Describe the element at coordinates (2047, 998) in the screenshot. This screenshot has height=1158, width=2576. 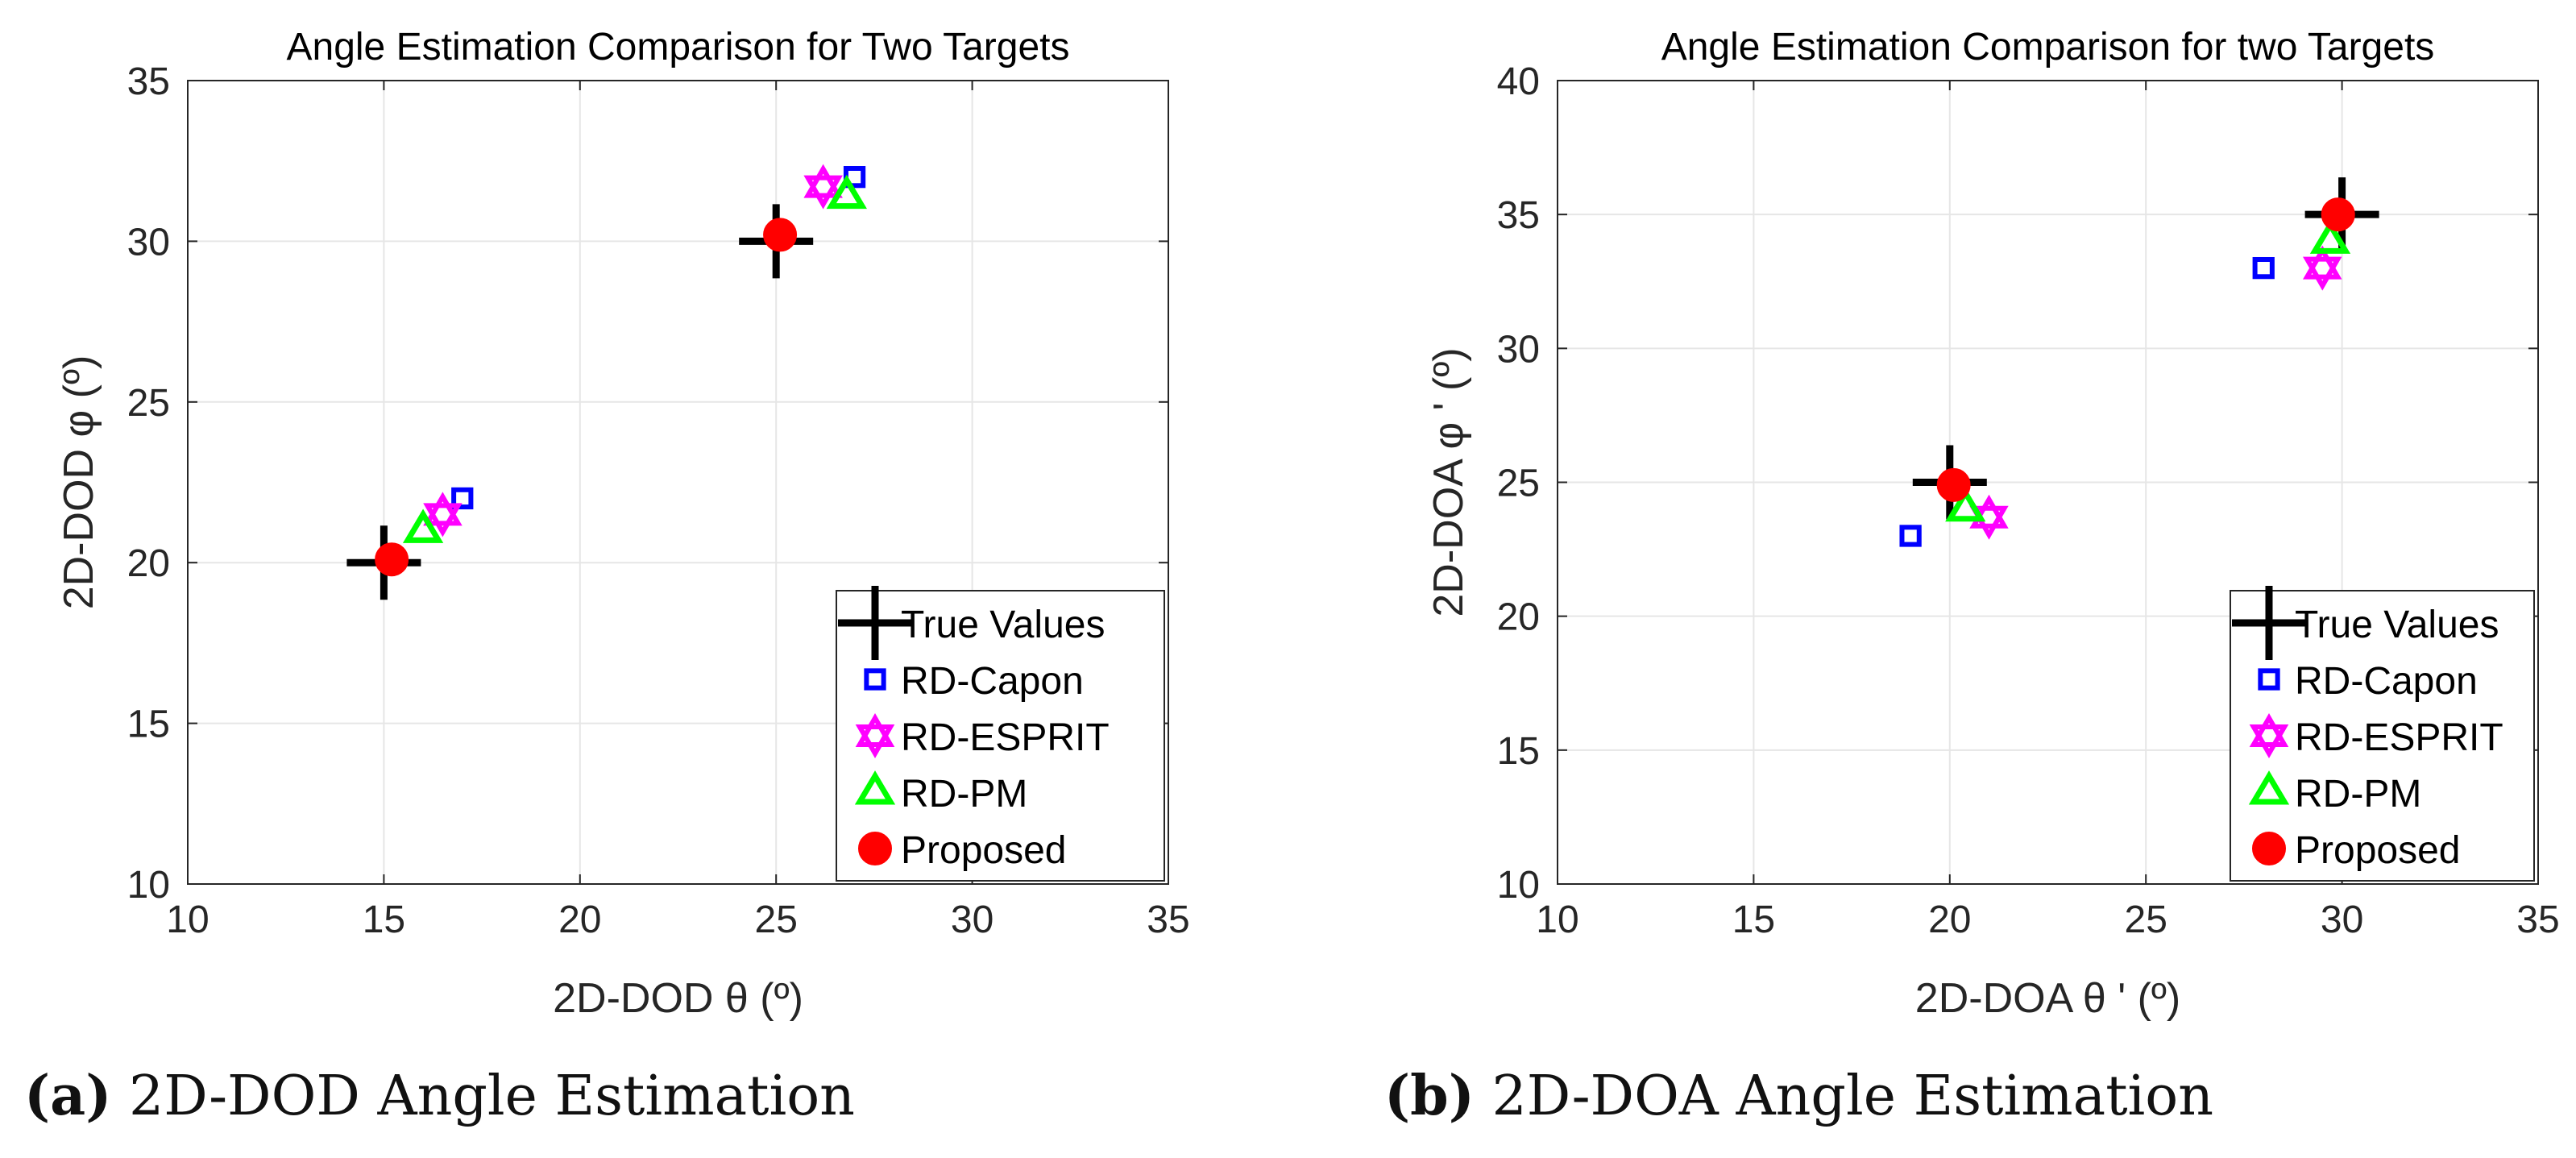
I see `x-axis-label-b: 2D-DOA θ ' (º)` at that location.